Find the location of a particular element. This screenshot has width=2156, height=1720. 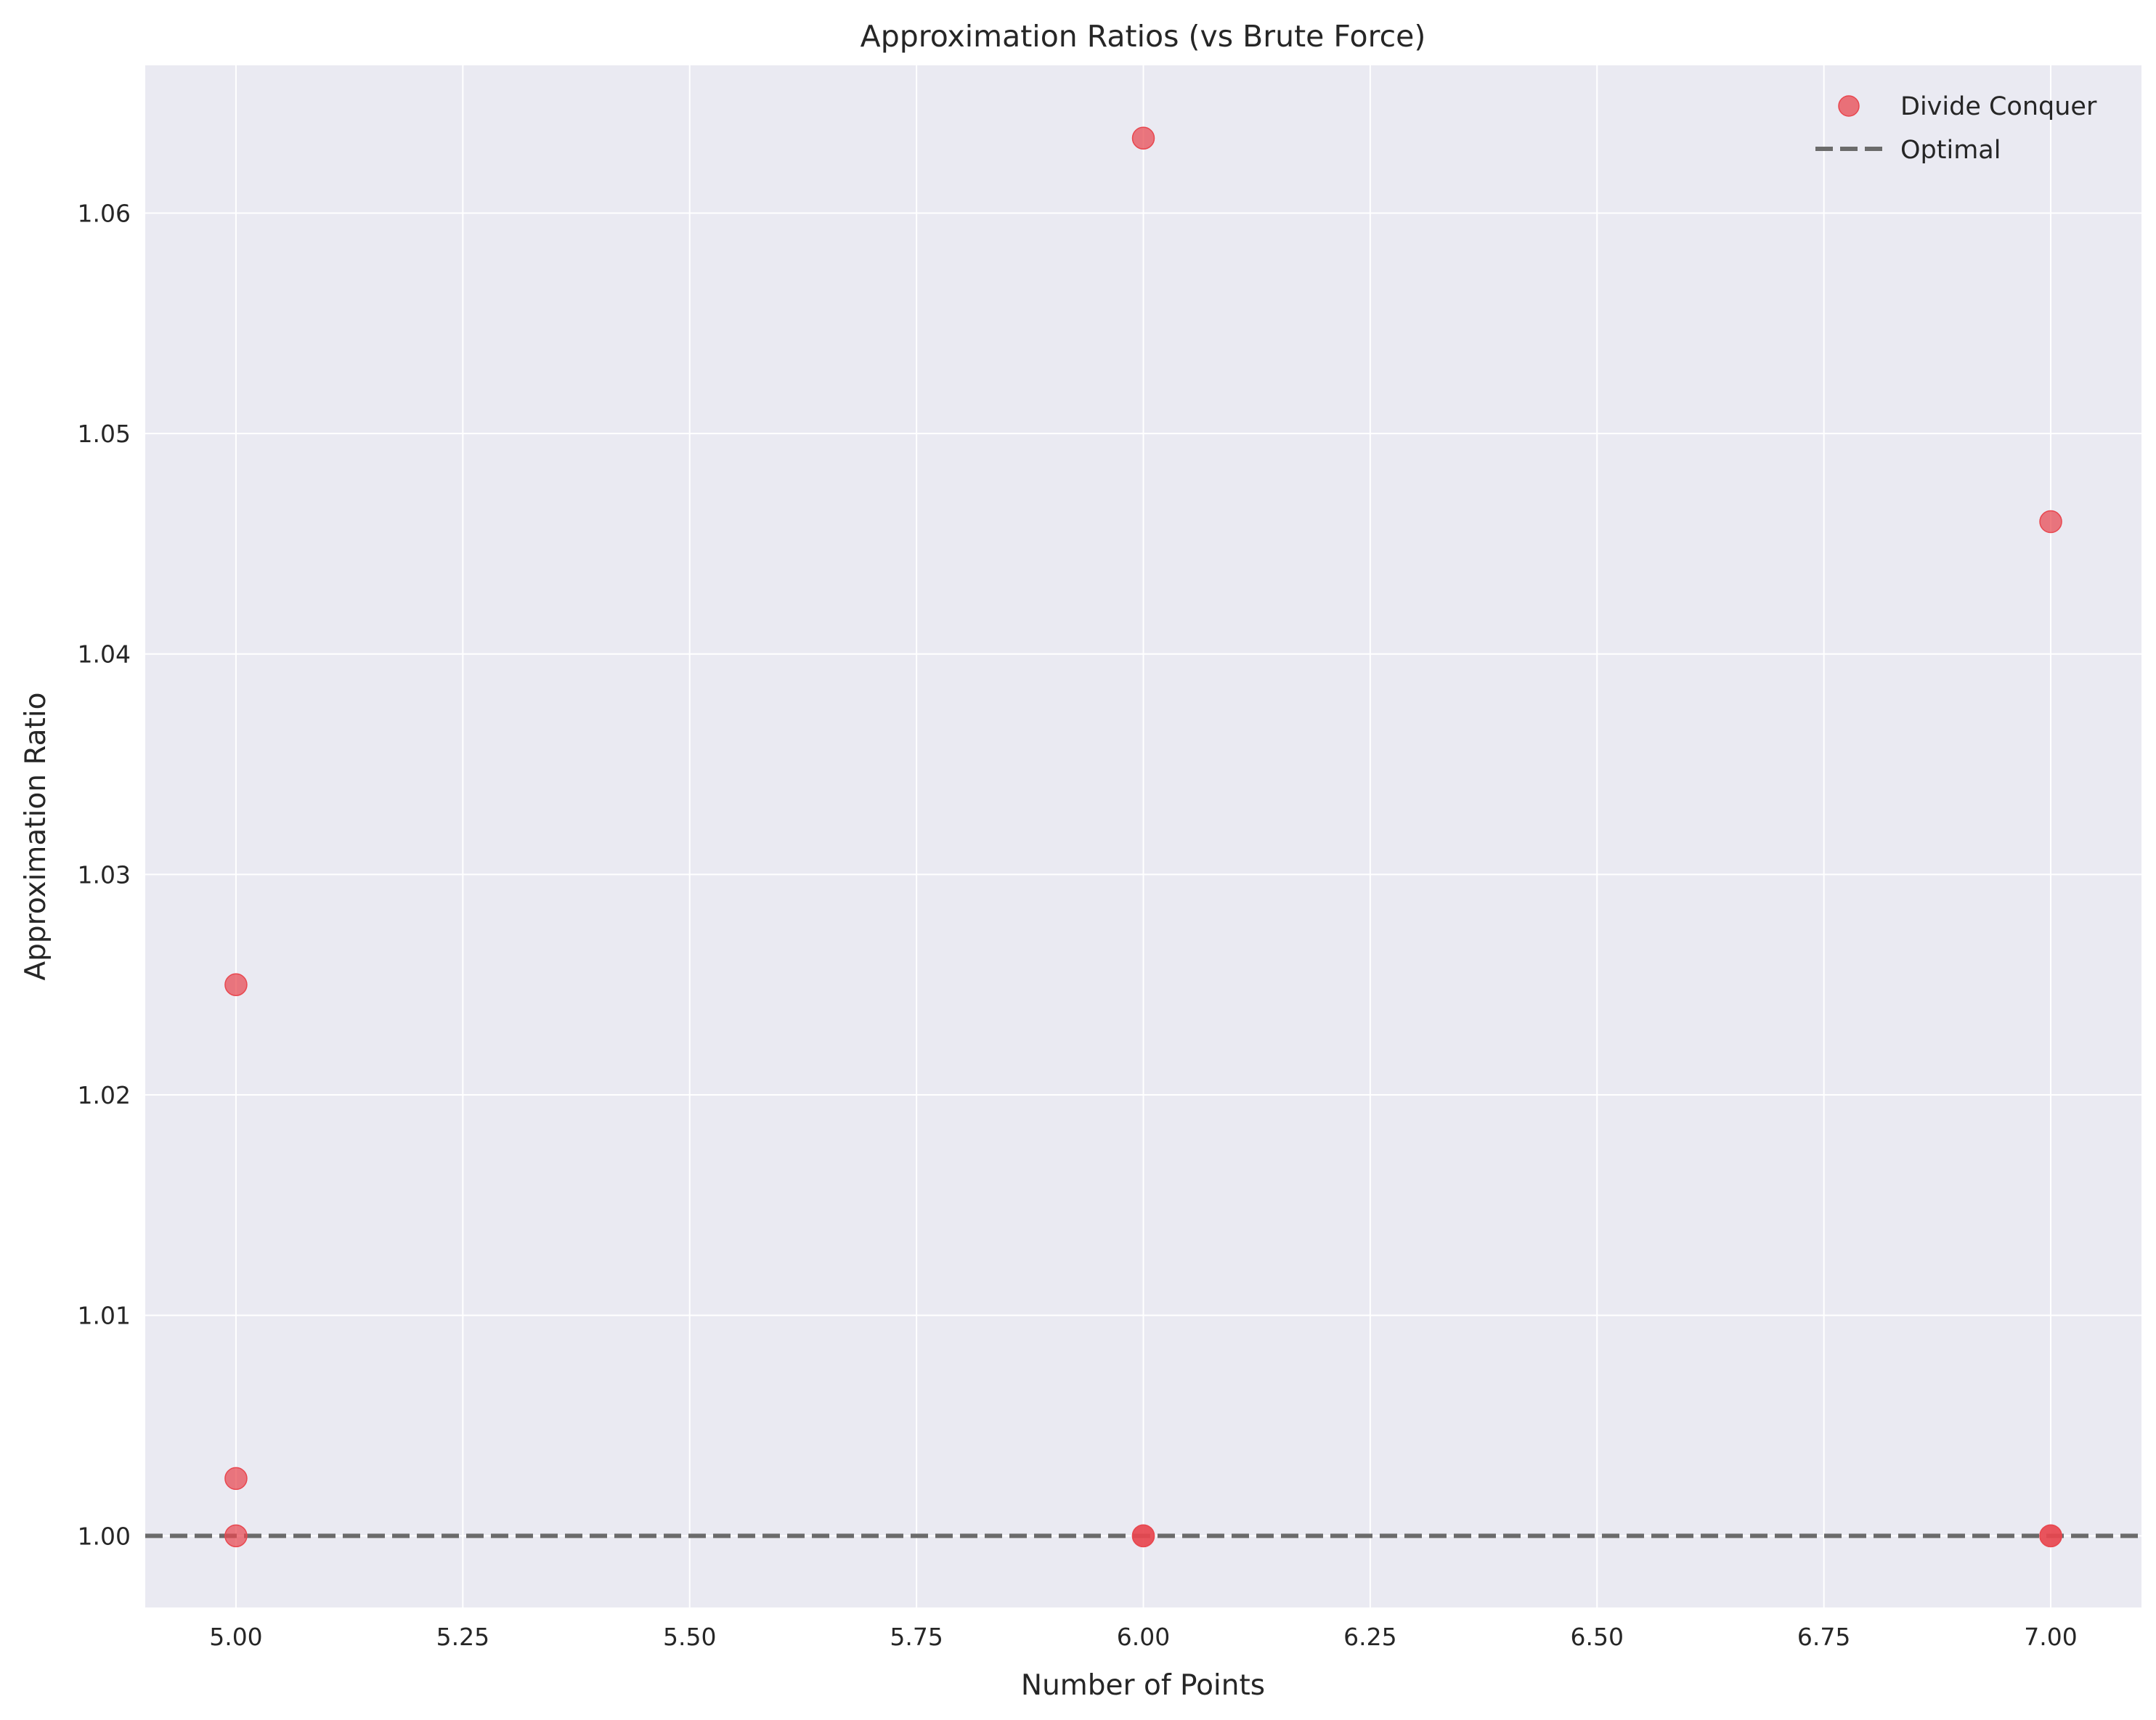

legend-marker-divide-conquer is located at coordinates (1849, 106).